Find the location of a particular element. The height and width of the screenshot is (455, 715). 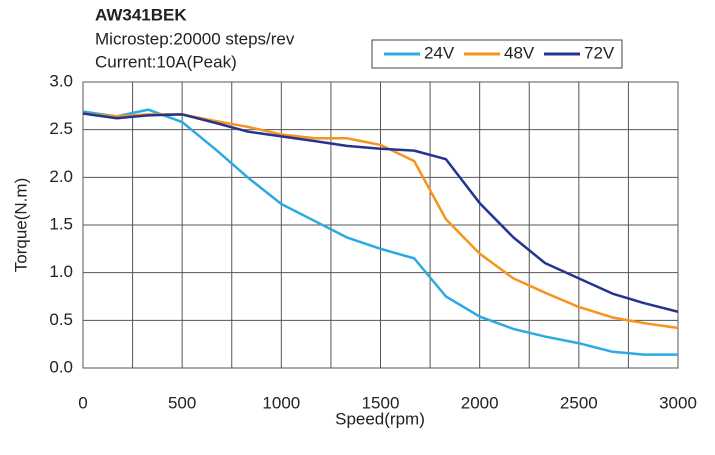

x-tick-label: 2500 is located at coordinates (579, 402).